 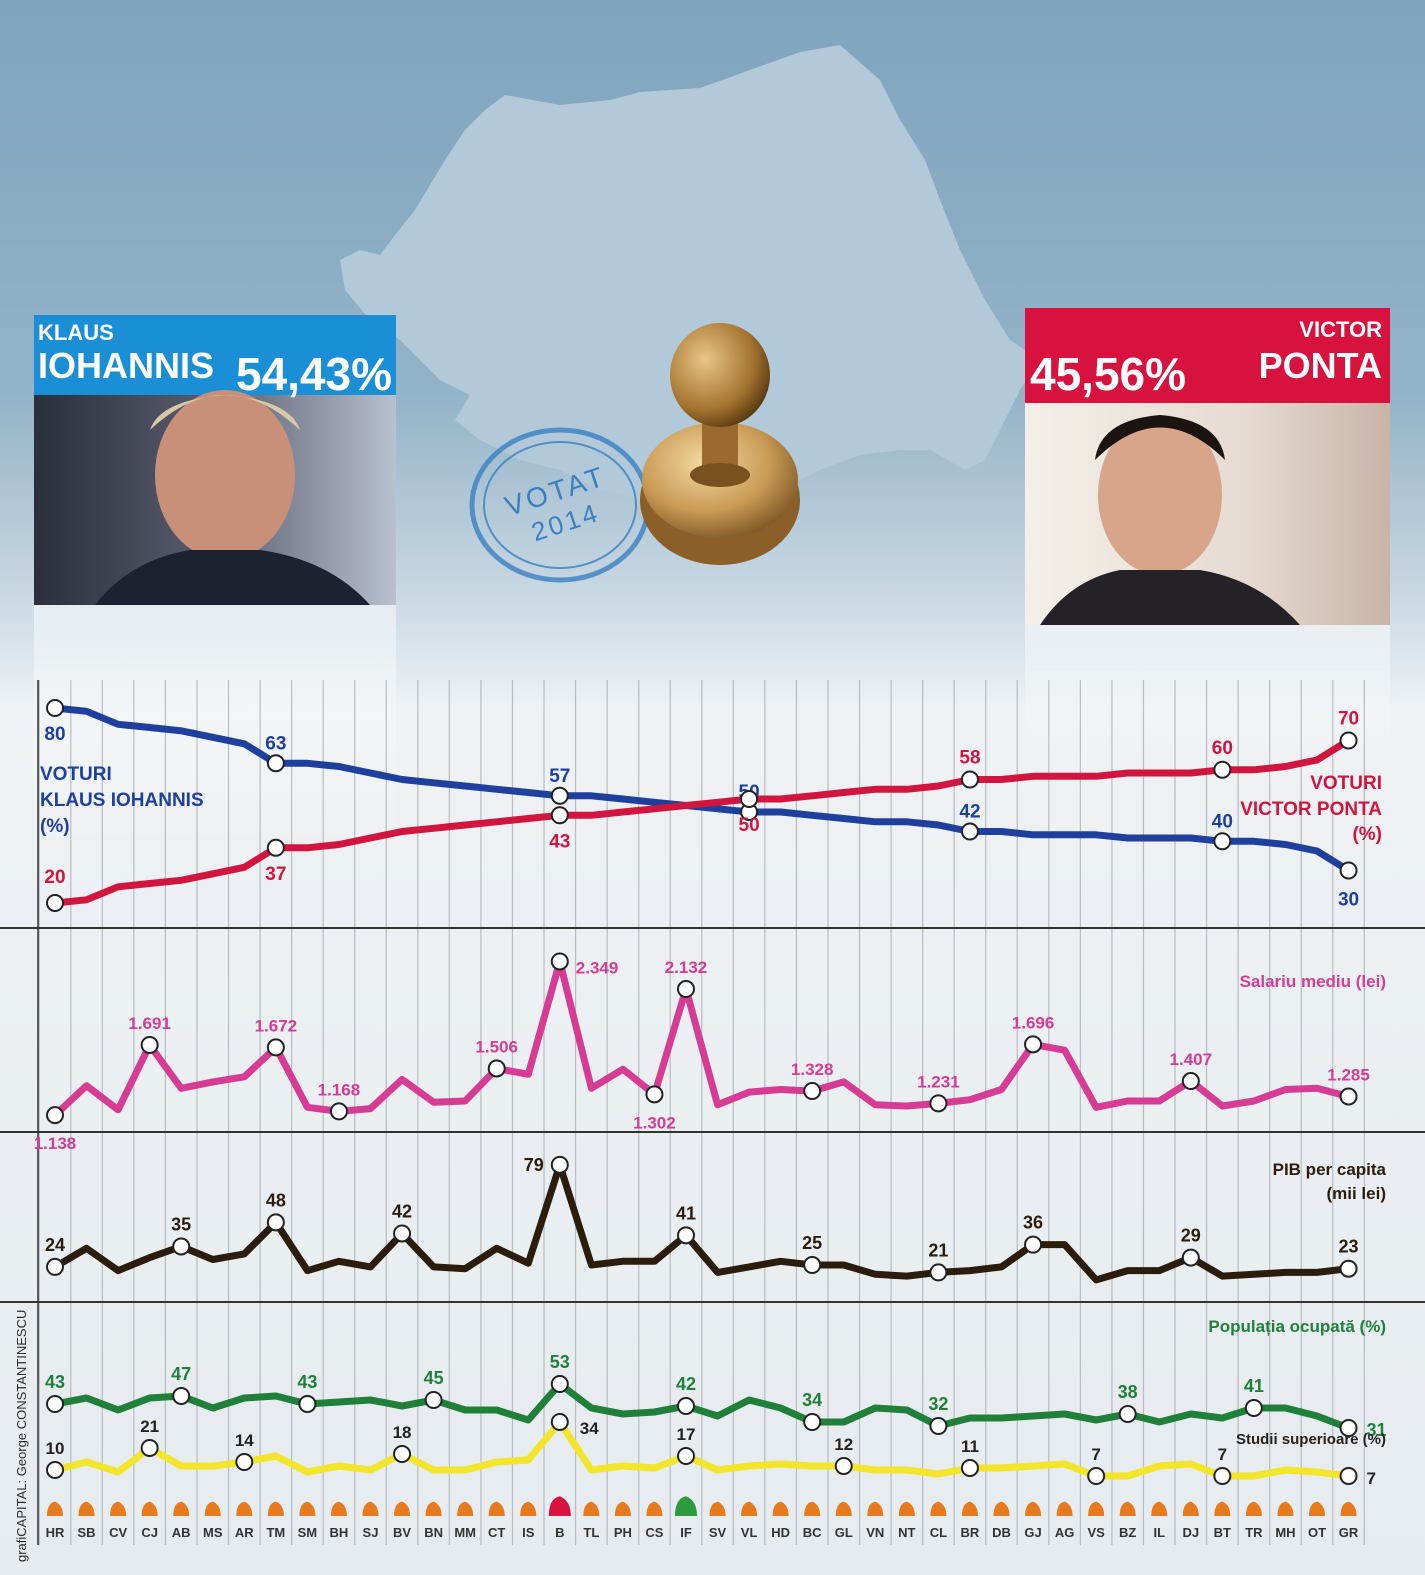 What do you see at coordinates (1160, 437) in the screenshot?
I see `candidate-right-hair` at bounding box center [1160, 437].